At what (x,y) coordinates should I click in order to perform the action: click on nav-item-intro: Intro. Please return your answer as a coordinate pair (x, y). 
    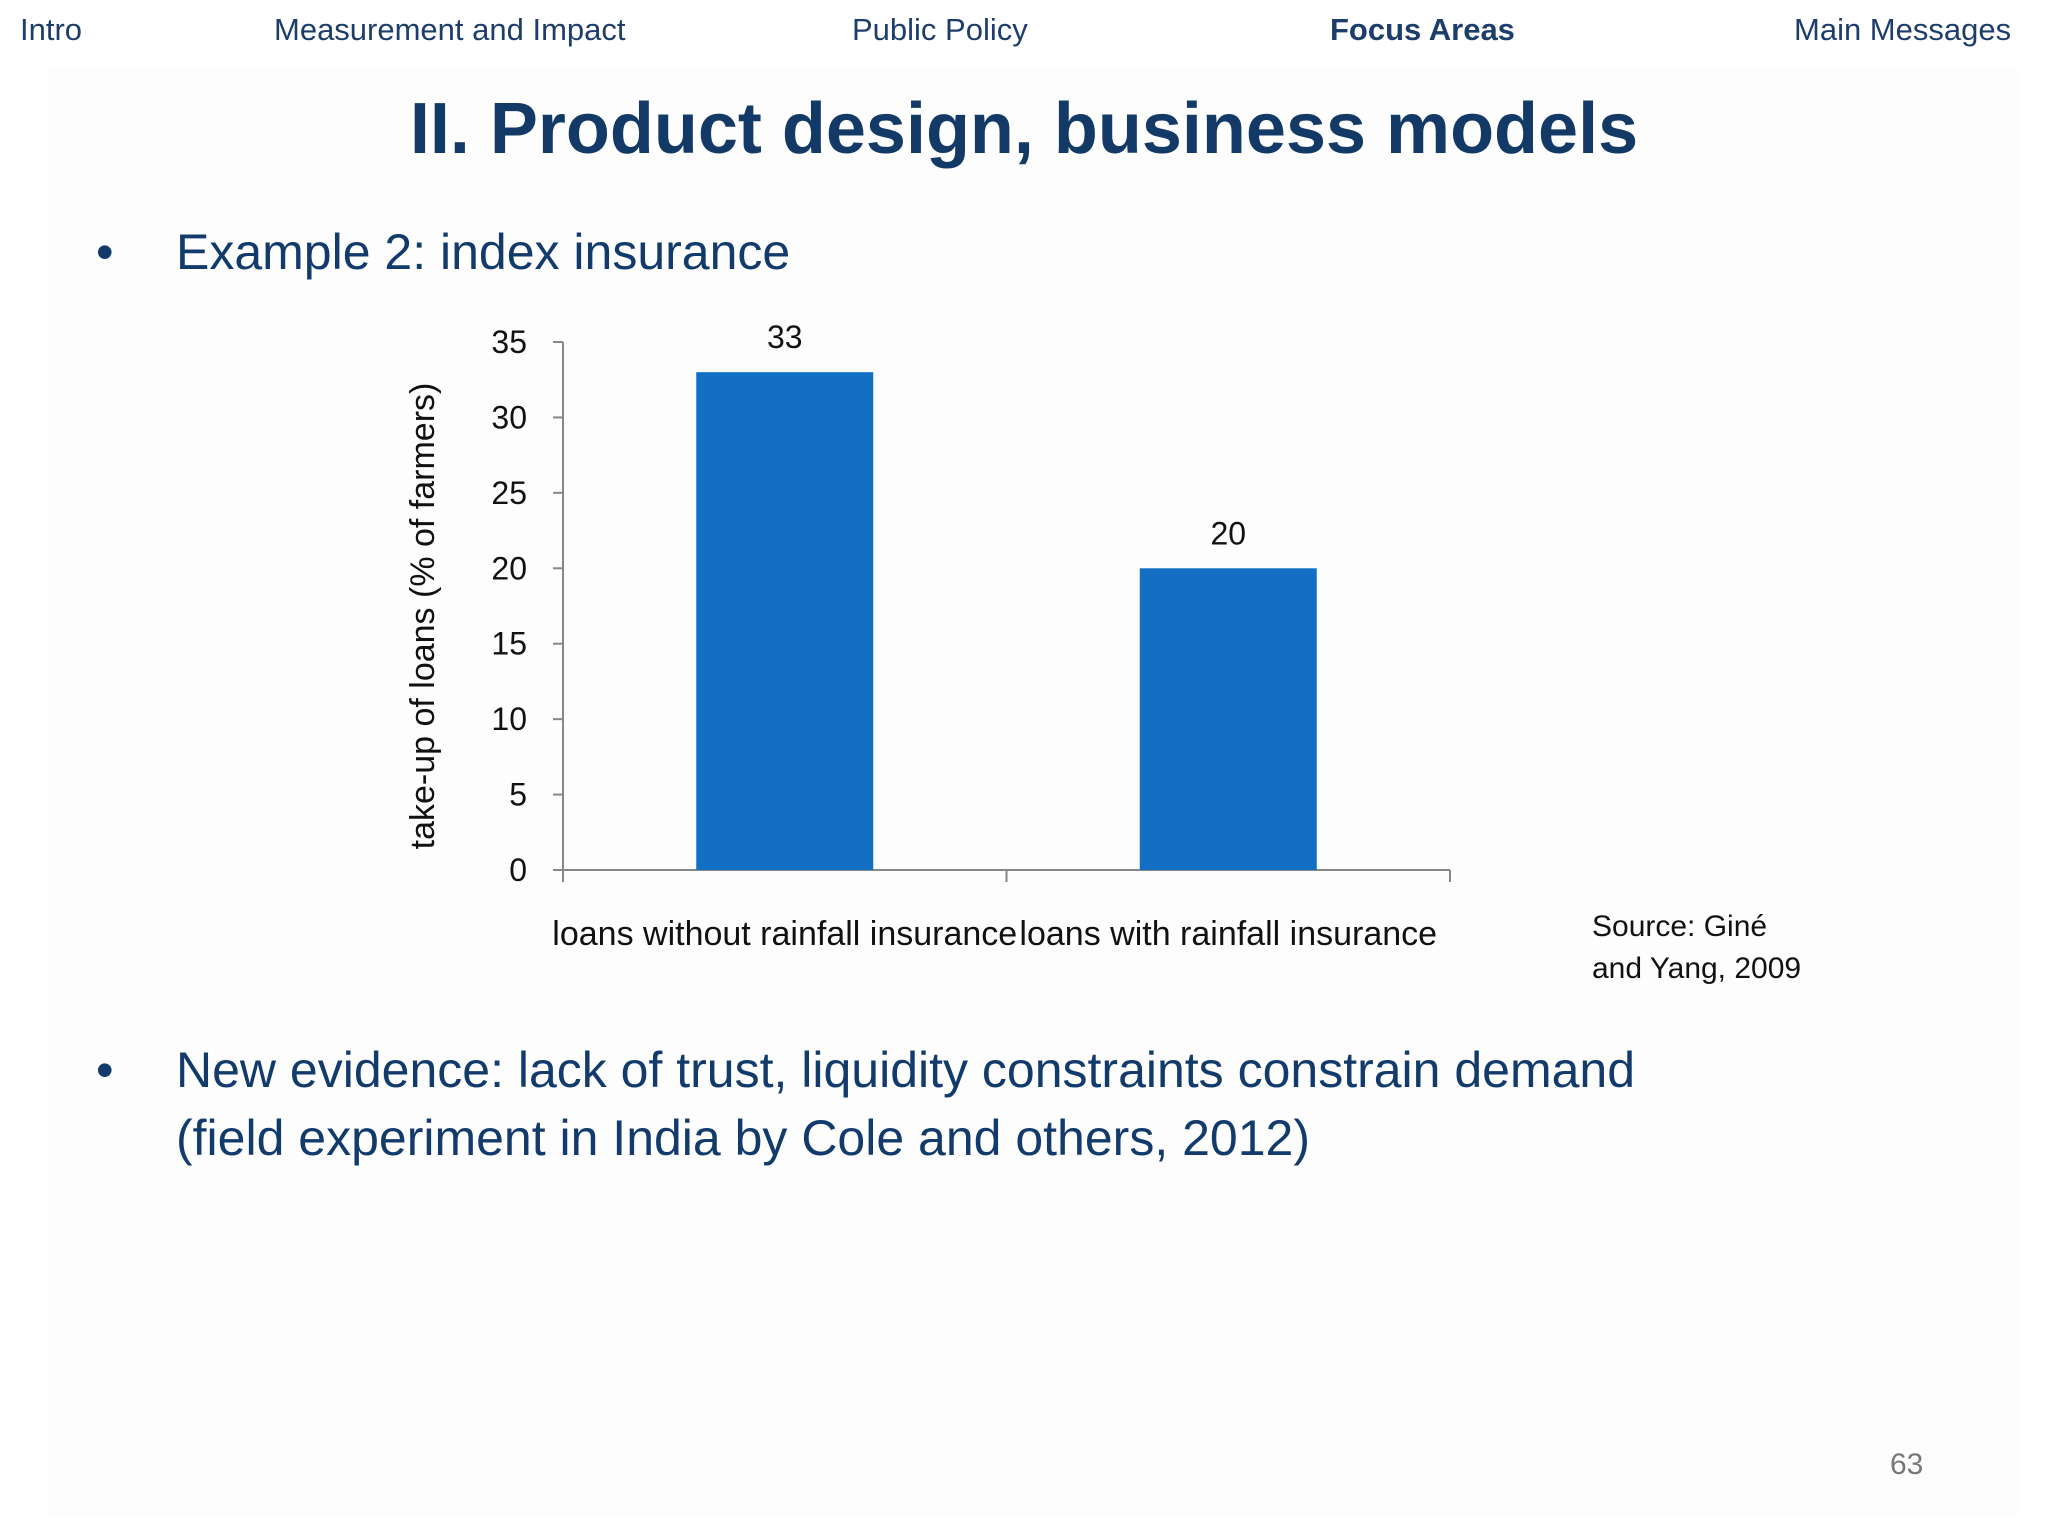
    Looking at the image, I should click on (51, 29).